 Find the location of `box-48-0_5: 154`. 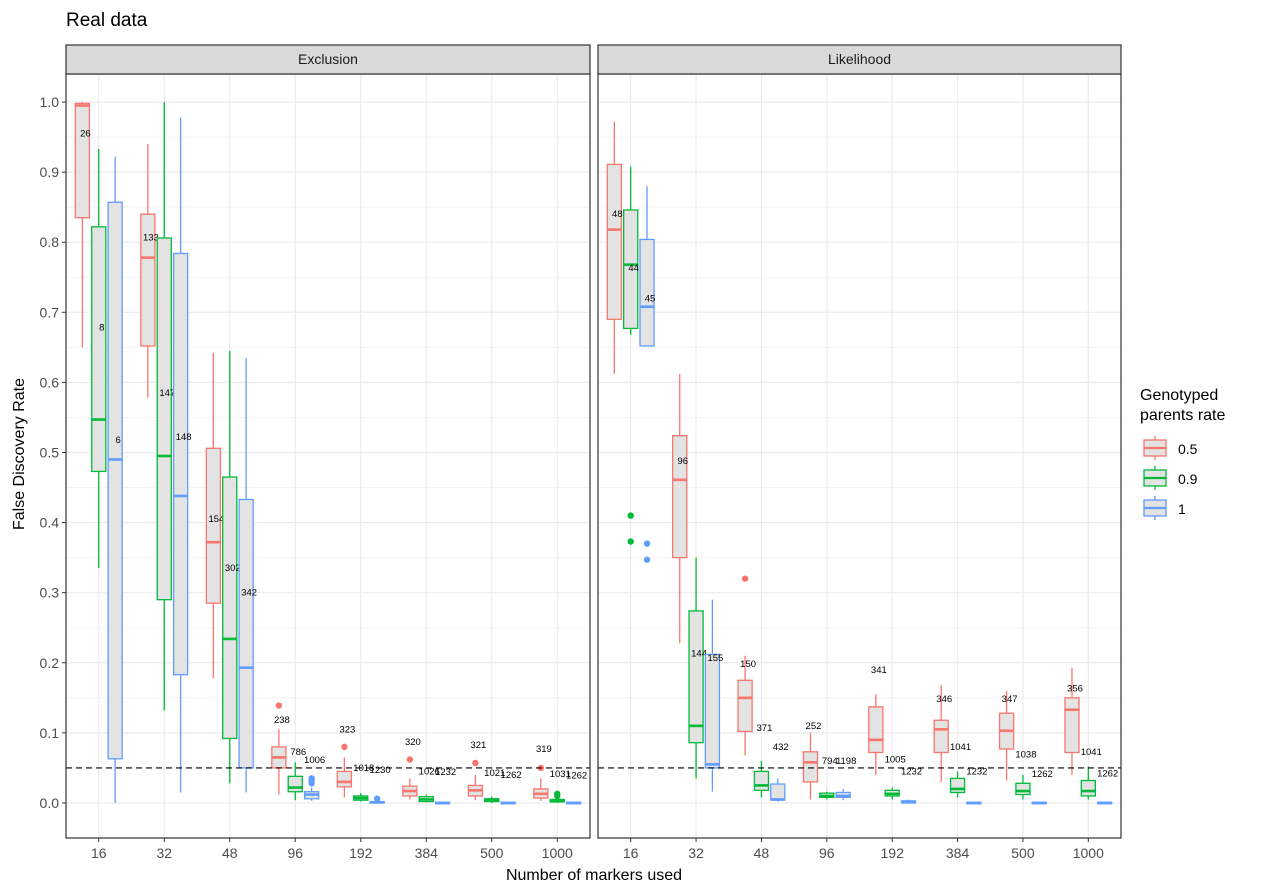

box-48-0_5: 154 is located at coordinates (214, 515).